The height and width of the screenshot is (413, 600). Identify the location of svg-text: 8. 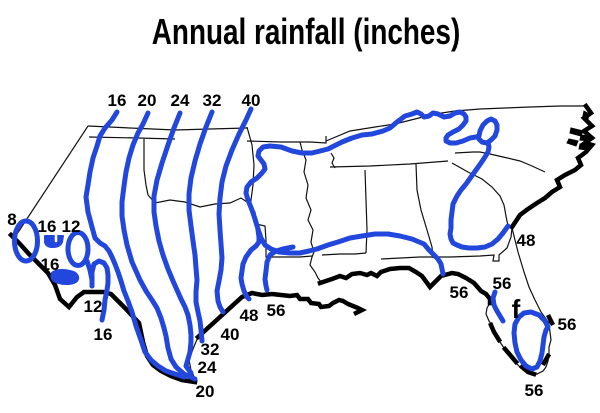
(11, 219).